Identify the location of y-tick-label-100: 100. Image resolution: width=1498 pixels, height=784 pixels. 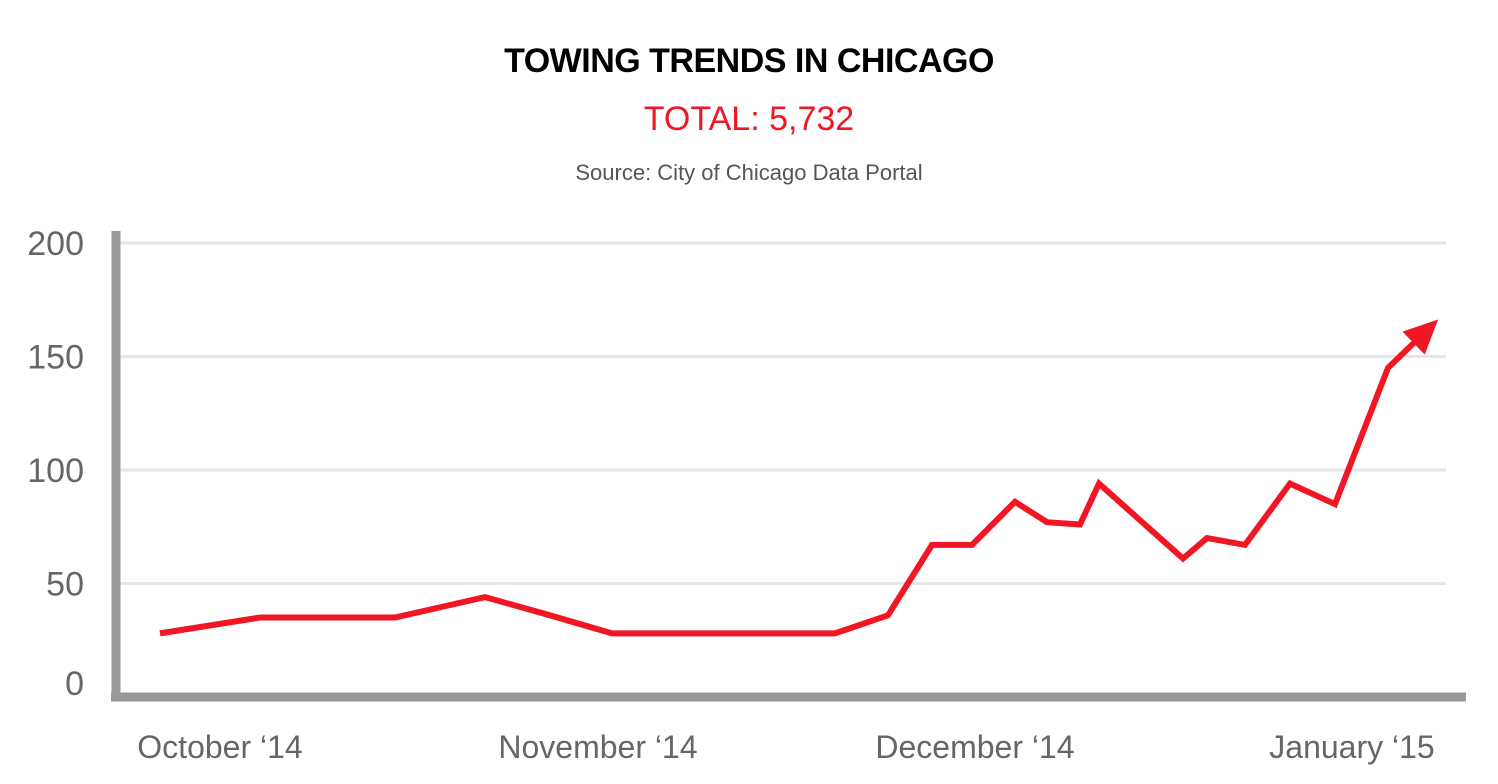
(55, 471).